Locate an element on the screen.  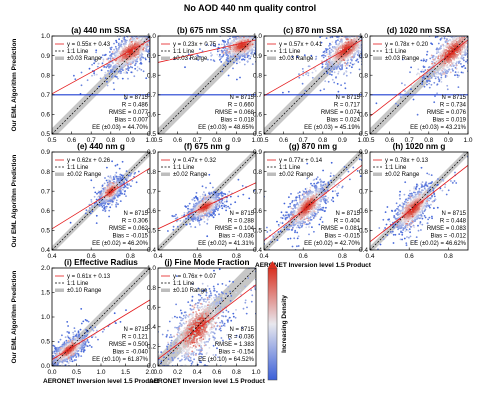
x-tick-label: 1.0 is located at coordinates (361, 140).